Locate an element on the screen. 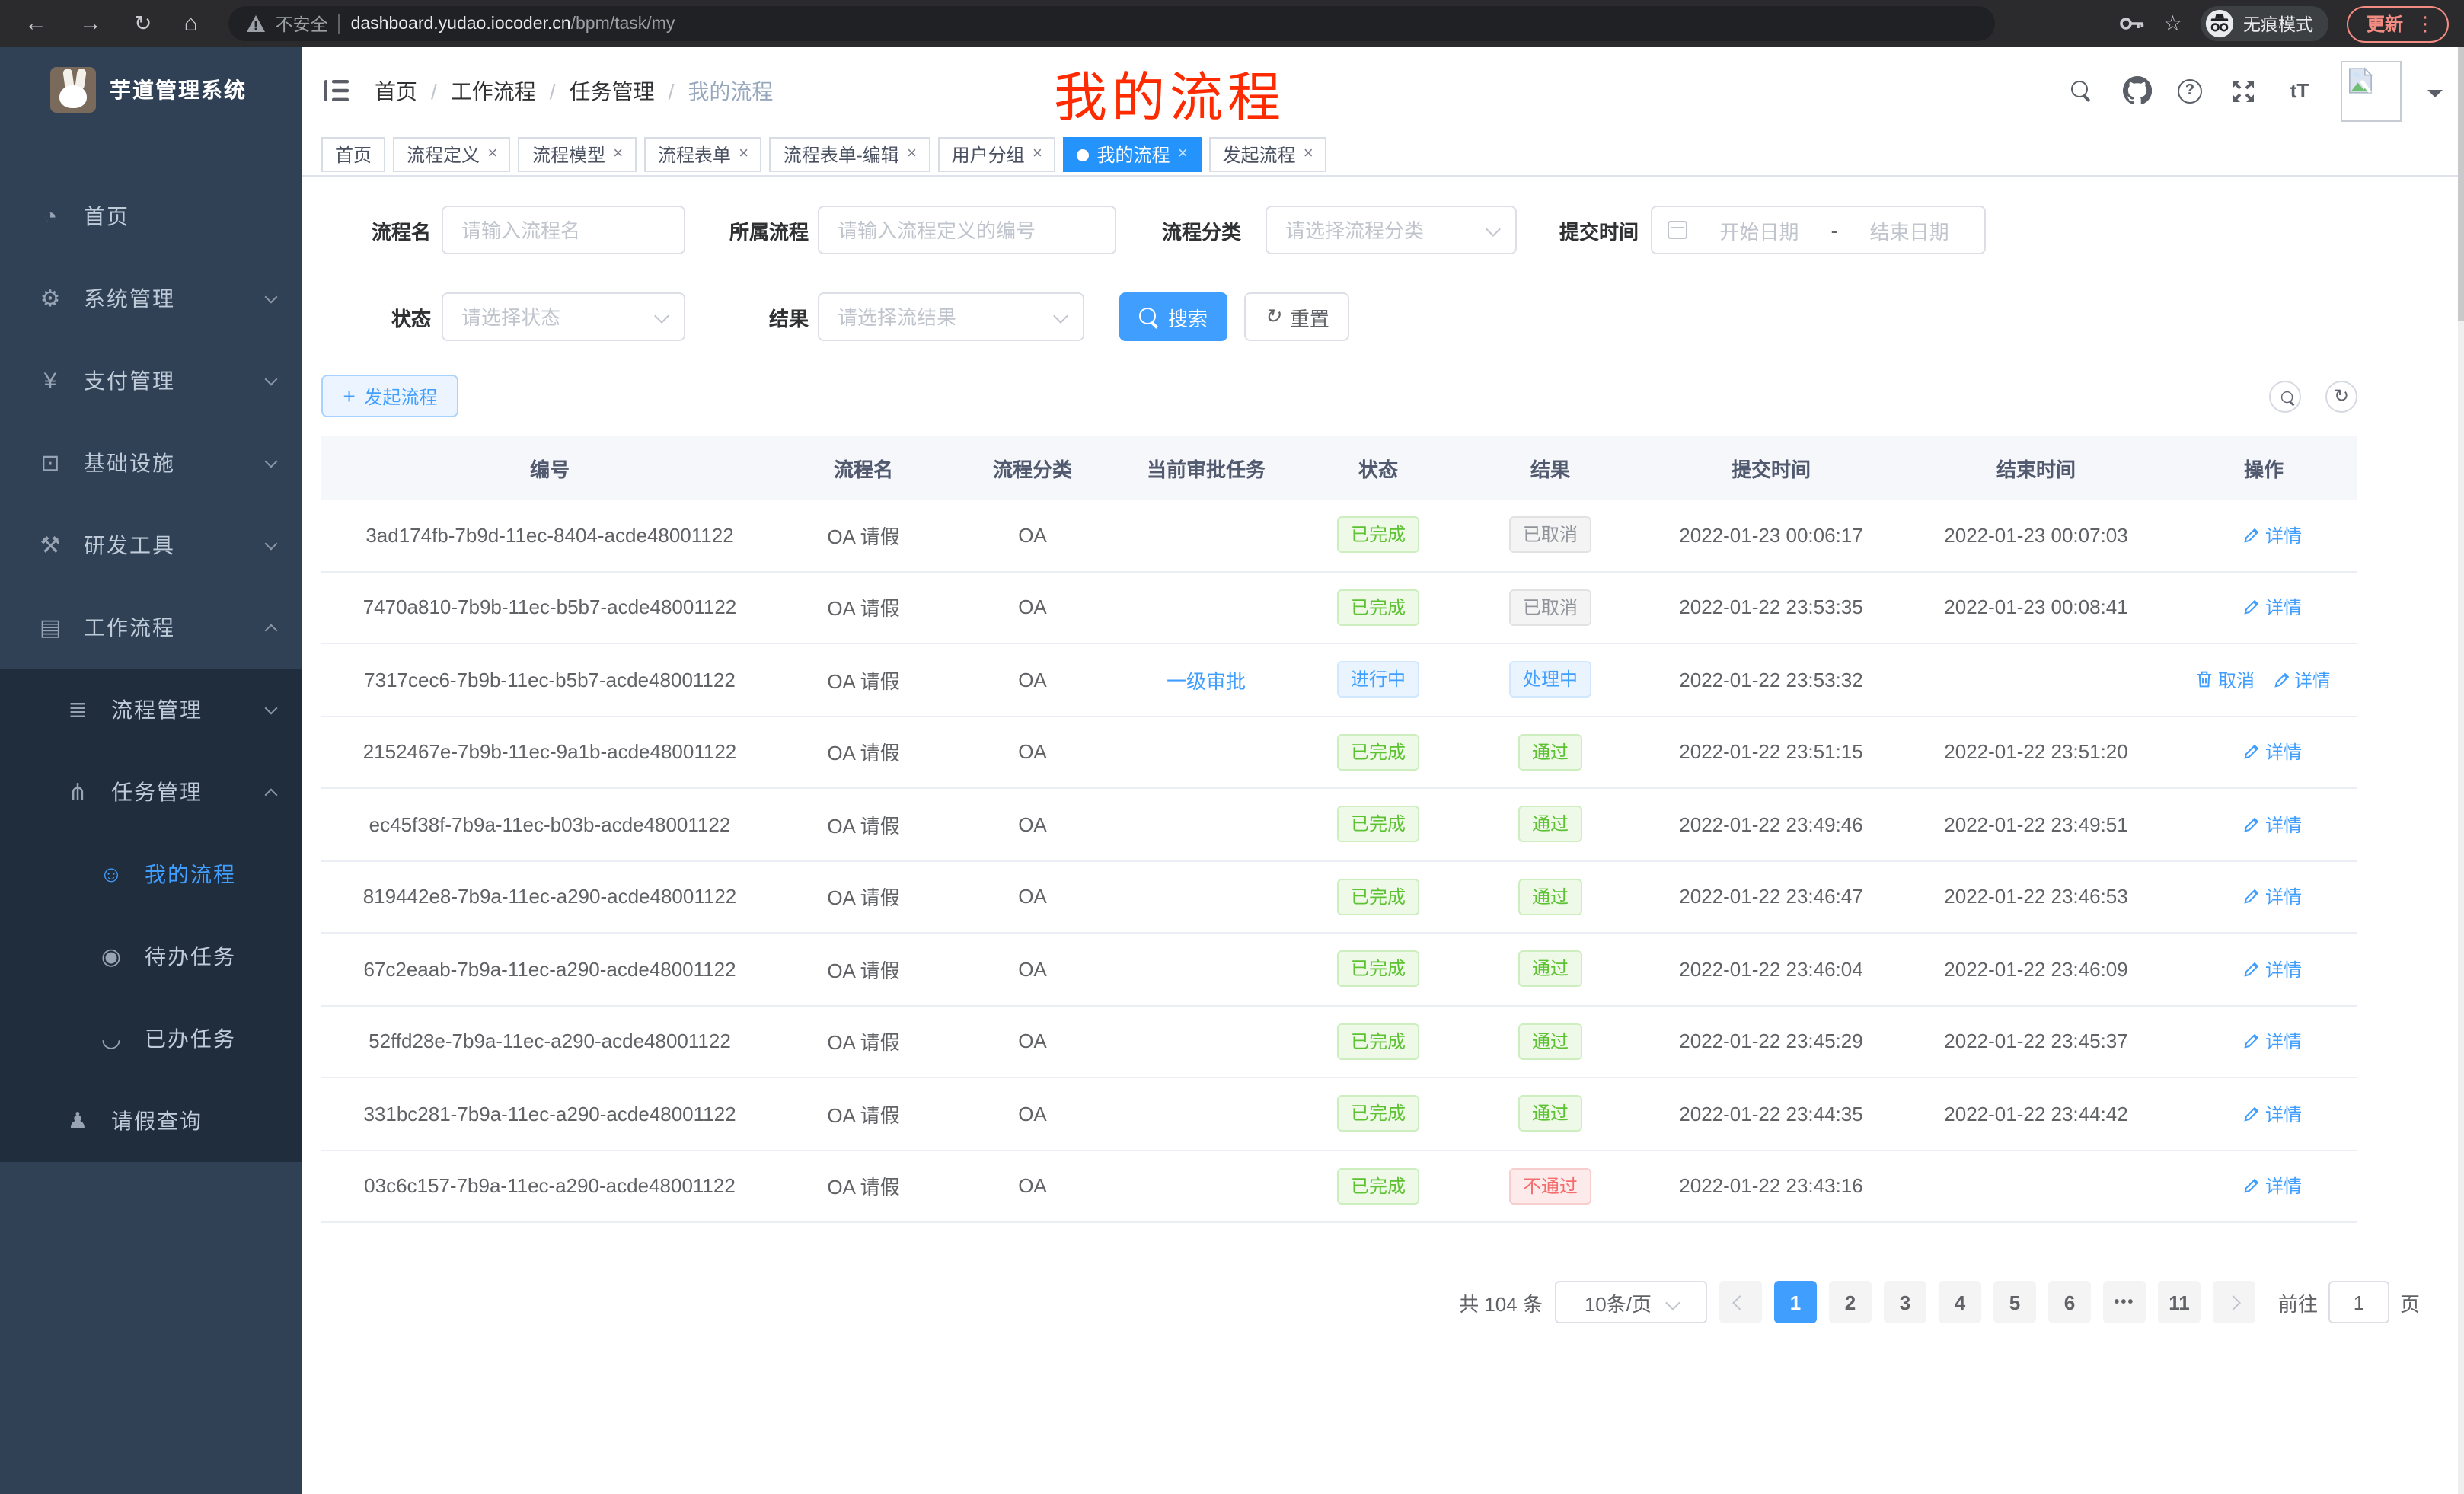  next-page-button is located at coordinates (2233, 1302).